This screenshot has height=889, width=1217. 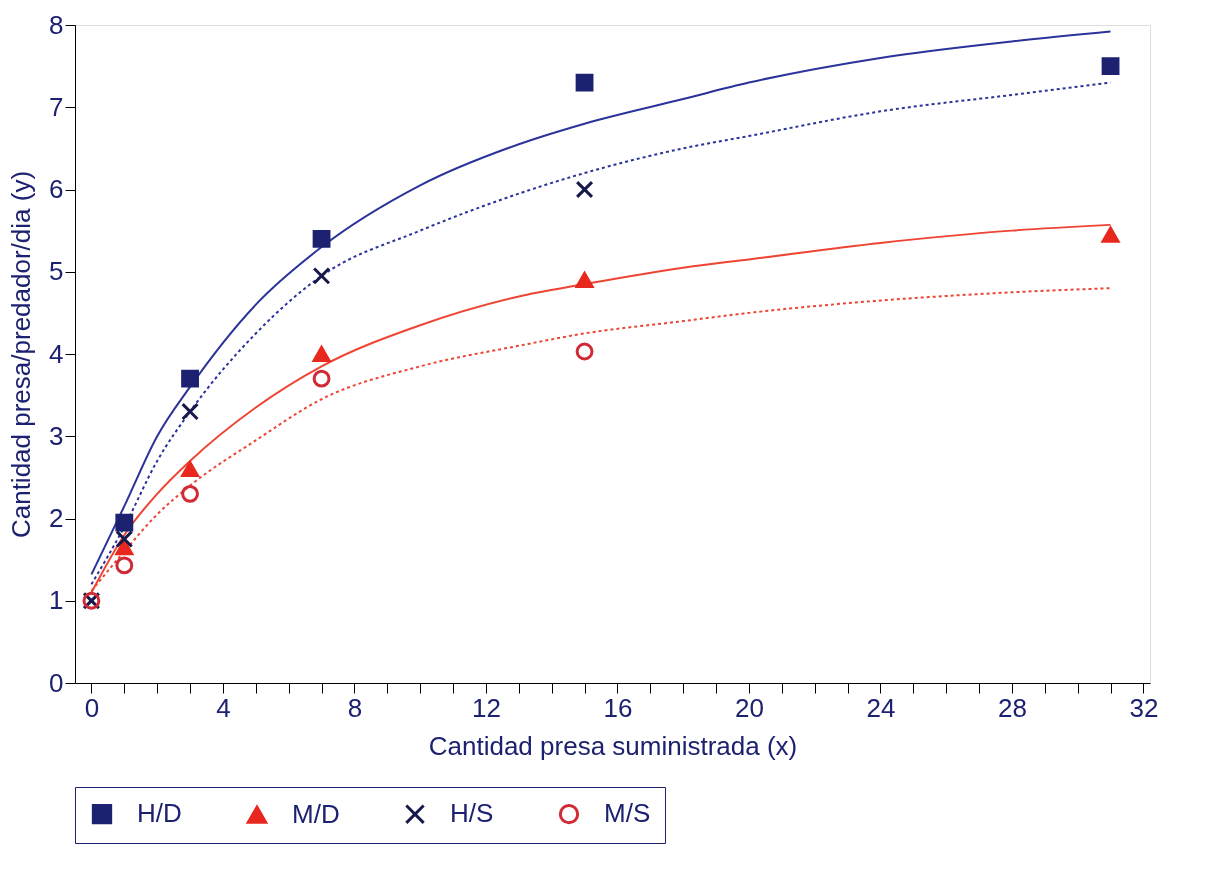 What do you see at coordinates (486, 707) in the screenshot?
I see `x-tick-label: 12` at bounding box center [486, 707].